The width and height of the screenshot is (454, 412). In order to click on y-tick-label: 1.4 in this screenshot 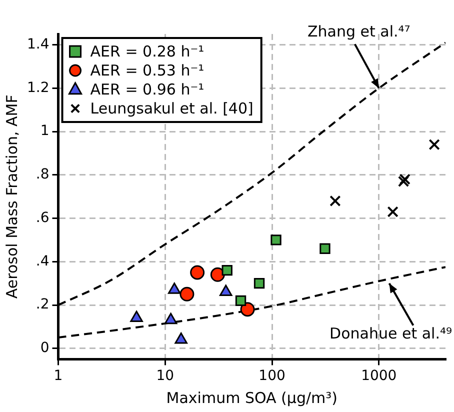, I will do `click(38, 44)`.